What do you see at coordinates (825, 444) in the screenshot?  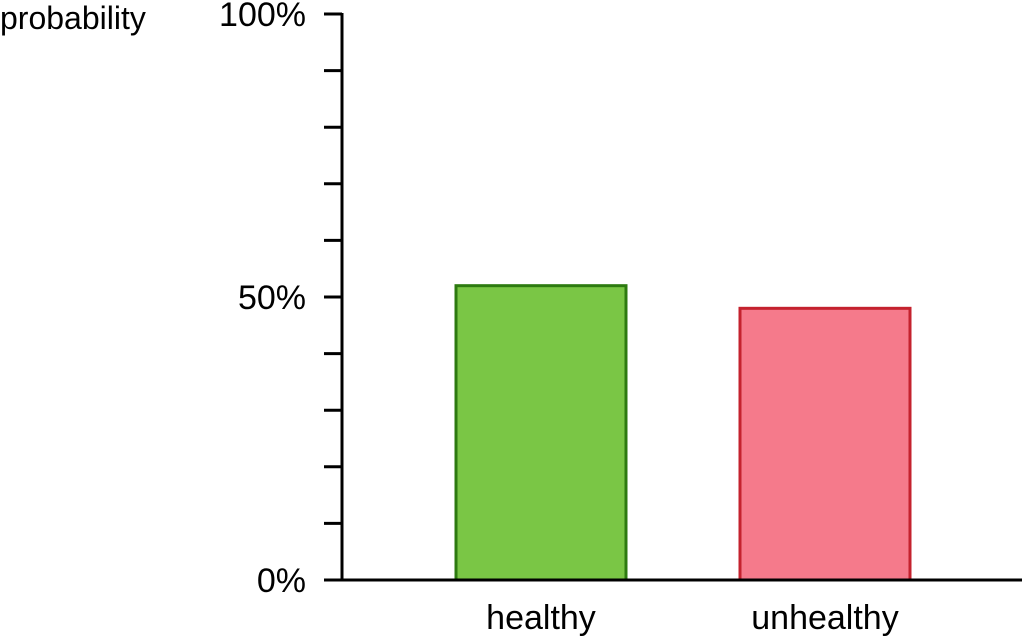 I see `bar-unhealthy` at bounding box center [825, 444].